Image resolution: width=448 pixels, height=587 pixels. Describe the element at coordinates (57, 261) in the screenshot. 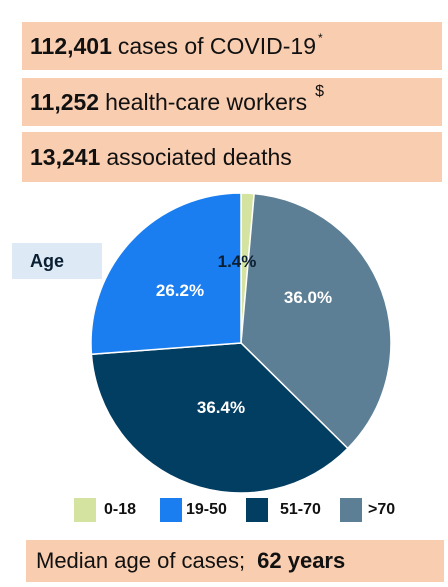

I see `age-label: Age` at that location.